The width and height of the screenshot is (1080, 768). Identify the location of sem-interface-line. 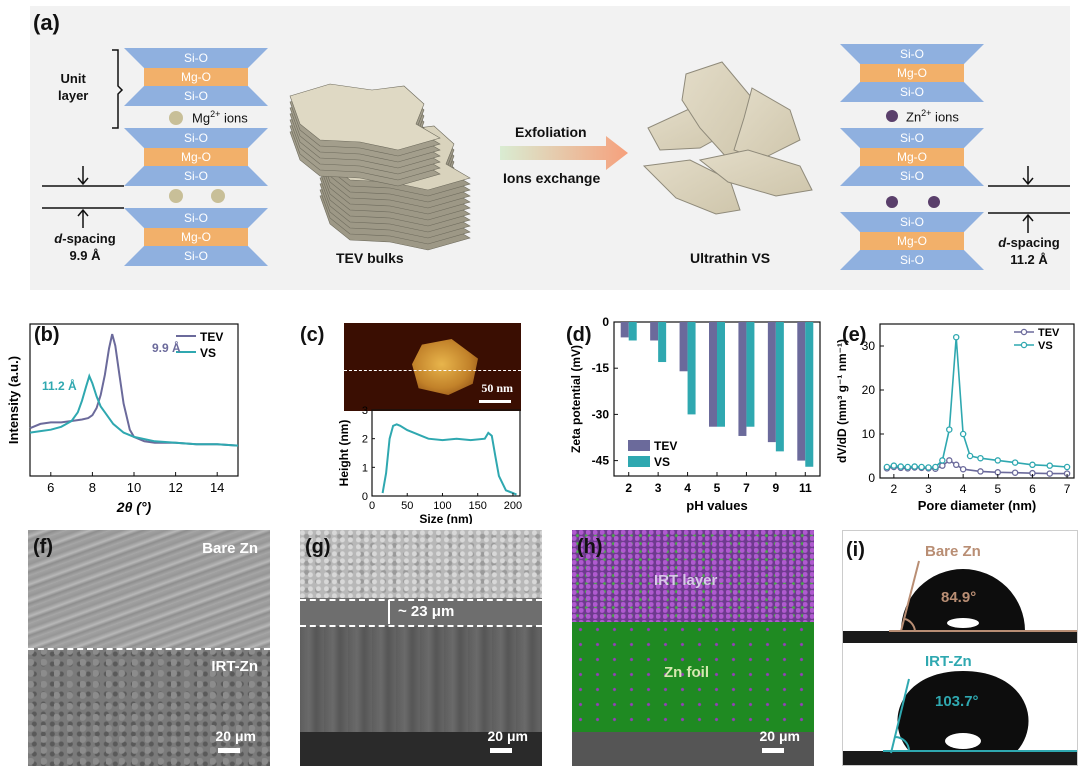
(149, 649).